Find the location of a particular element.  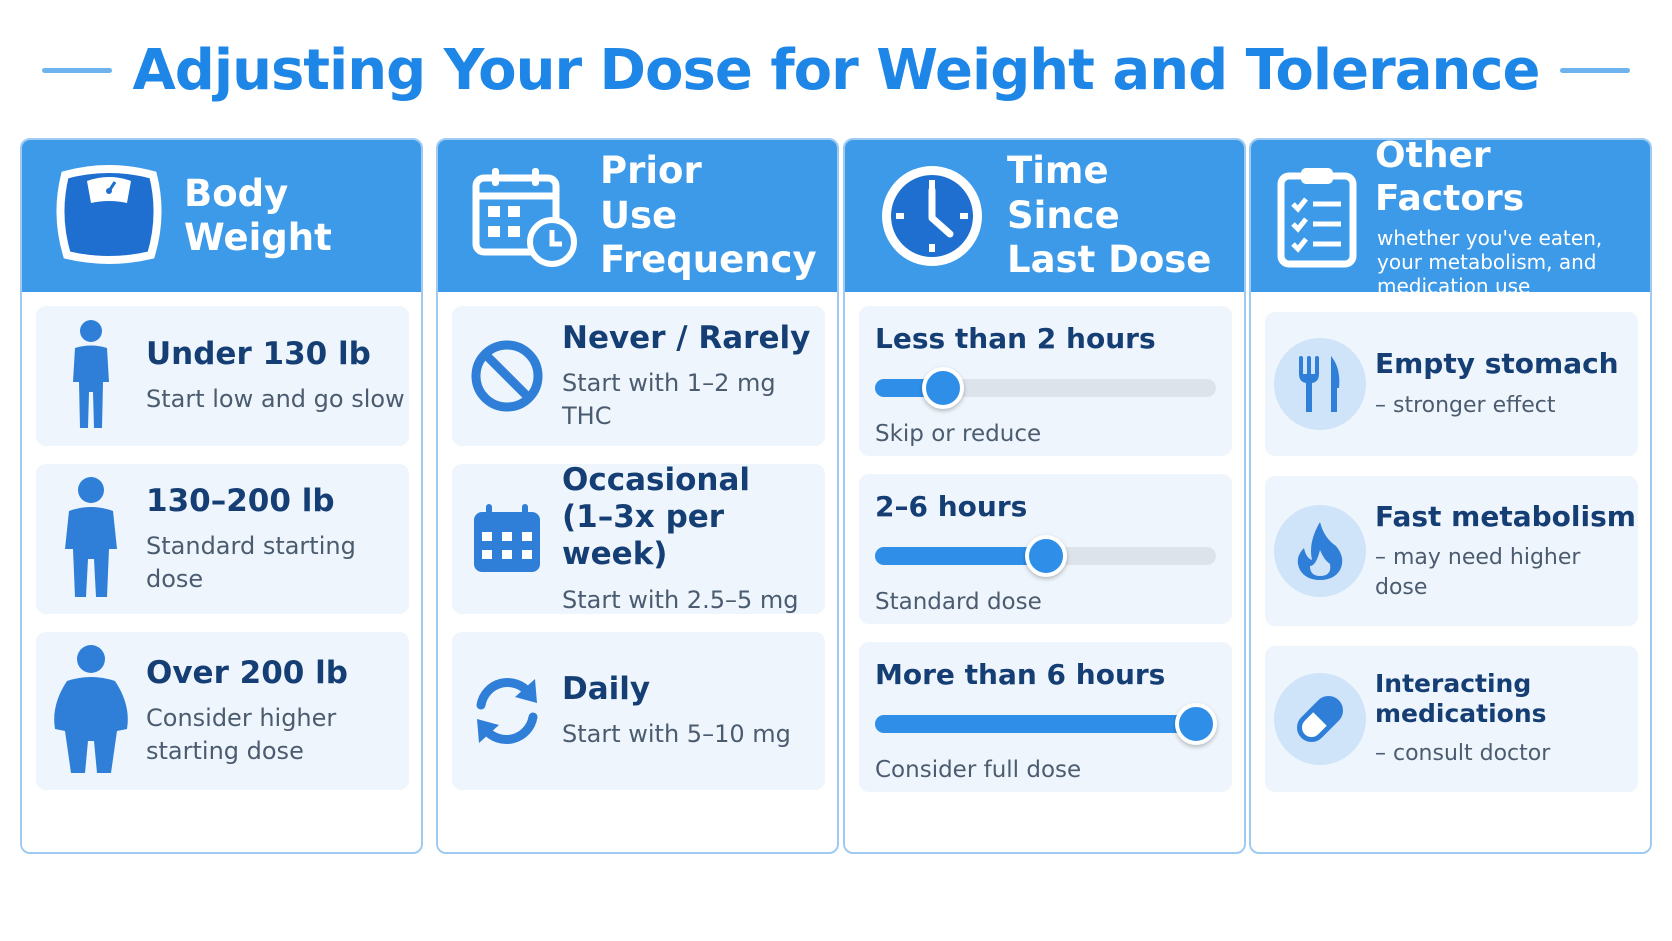

clipboard-checklist-icon is located at coordinates (1317, 216).